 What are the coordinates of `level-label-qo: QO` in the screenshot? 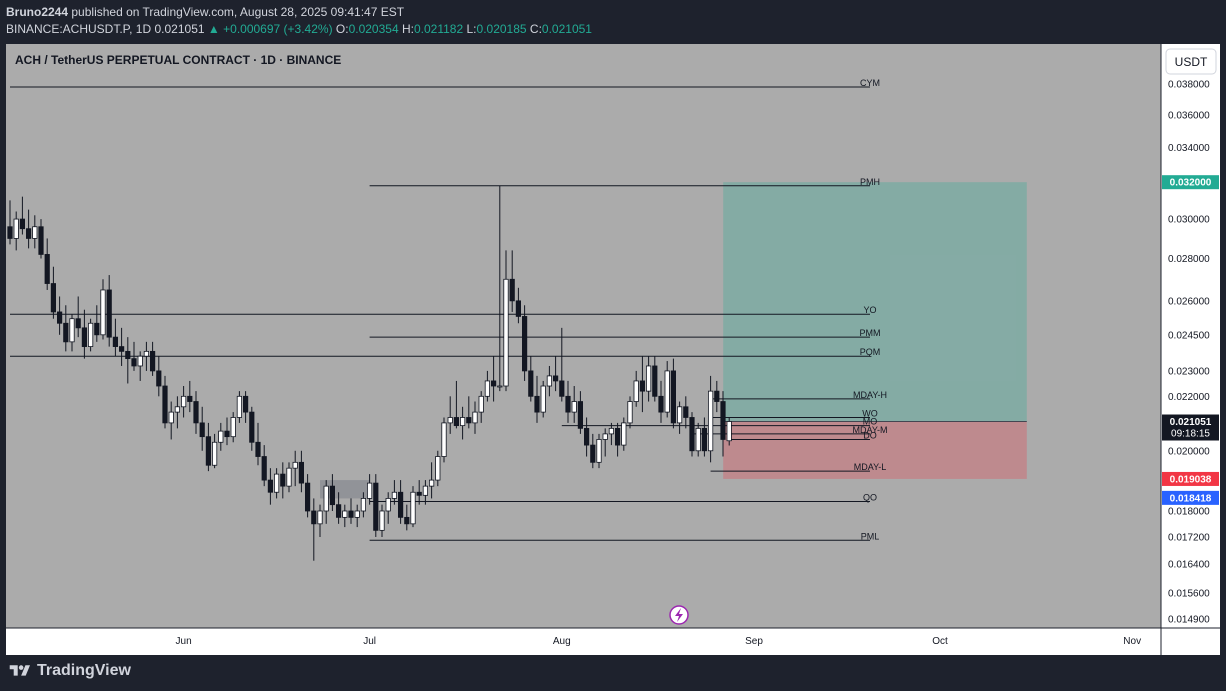 It's located at (870, 498).